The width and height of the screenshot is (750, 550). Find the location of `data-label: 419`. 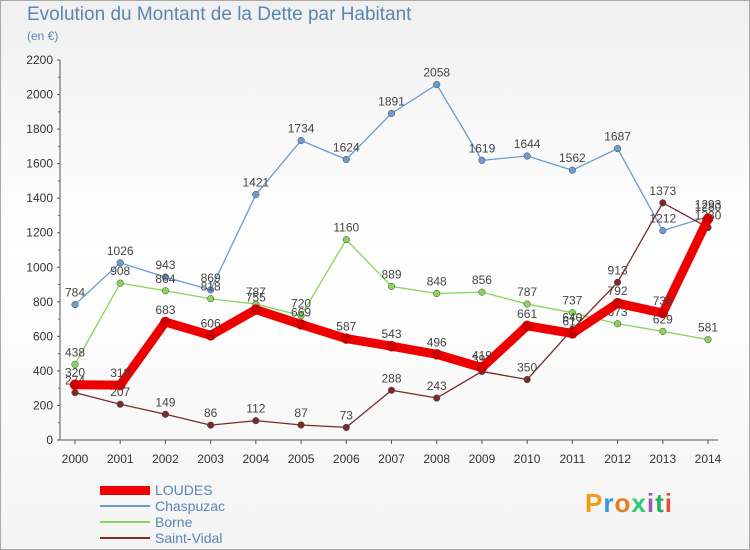

data-label: 419 is located at coordinates (482, 356).